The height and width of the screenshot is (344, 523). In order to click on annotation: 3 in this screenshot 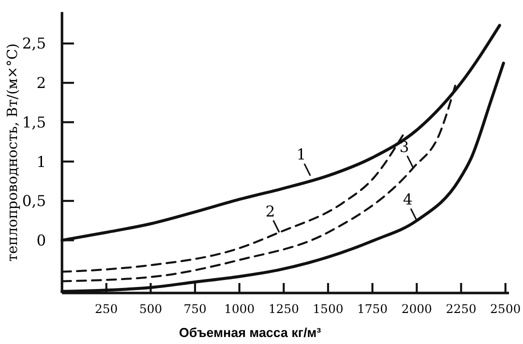, I will do `click(404, 147)`.